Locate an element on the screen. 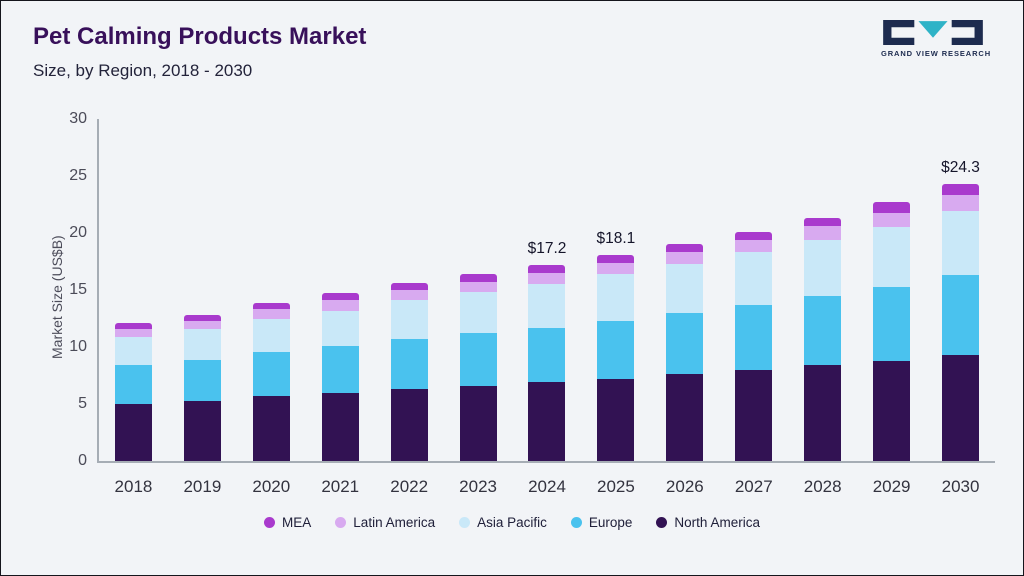 This screenshot has width=1024, height=576. bar-2030: $24.3 2030 is located at coordinates (960, 307).